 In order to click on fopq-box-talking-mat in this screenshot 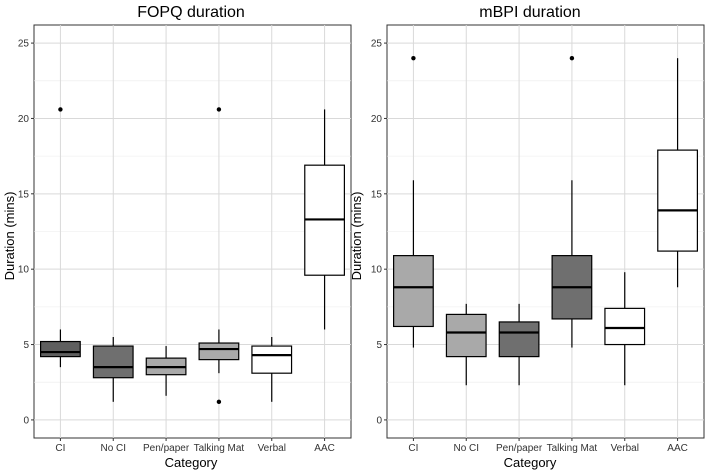, I will do `click(219, 256)`.